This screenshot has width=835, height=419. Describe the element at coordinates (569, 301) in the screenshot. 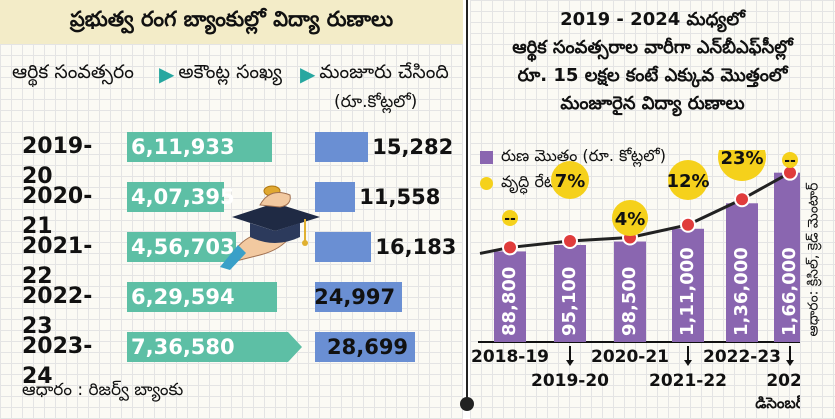

I see `loan-value: 95,100` at that location.